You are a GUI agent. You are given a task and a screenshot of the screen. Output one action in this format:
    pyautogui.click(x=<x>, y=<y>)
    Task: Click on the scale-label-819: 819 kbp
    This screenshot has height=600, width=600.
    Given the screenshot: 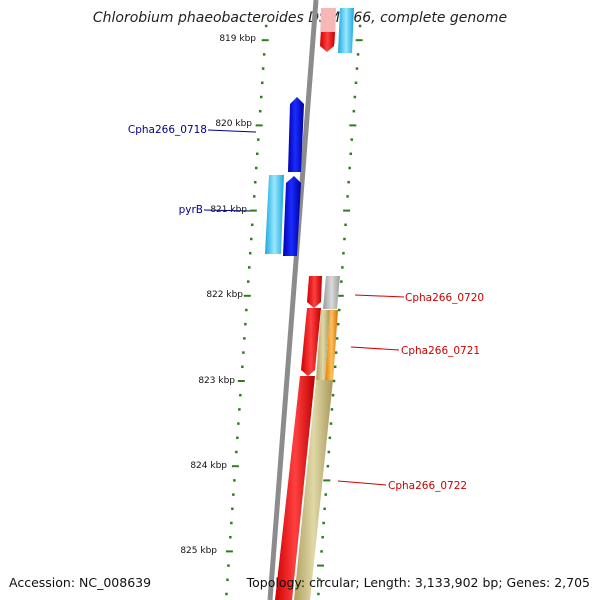 What is the action you would take?
    pyautogui.click(x=237, y=39)
    